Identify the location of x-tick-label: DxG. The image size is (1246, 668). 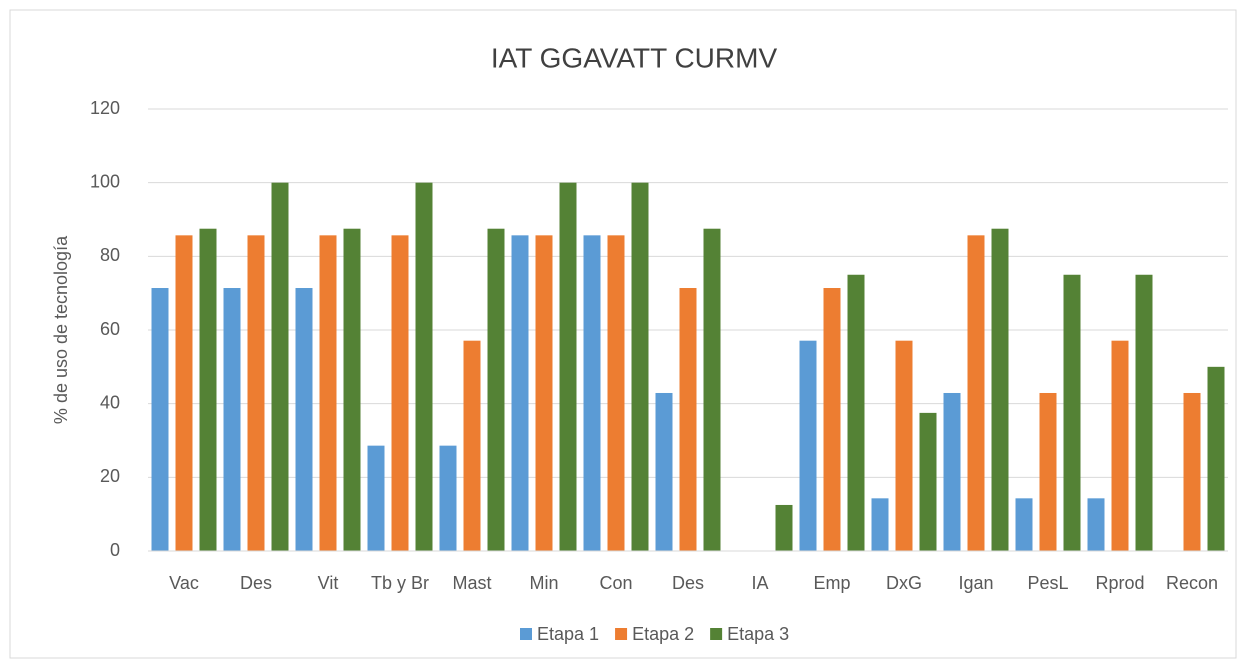
(904, 583).